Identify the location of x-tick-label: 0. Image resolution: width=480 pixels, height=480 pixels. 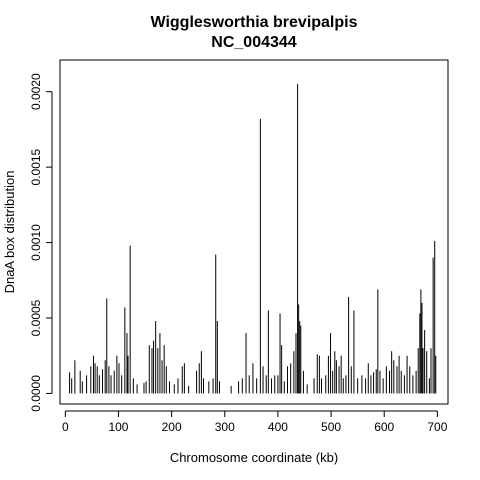
(65, 427).